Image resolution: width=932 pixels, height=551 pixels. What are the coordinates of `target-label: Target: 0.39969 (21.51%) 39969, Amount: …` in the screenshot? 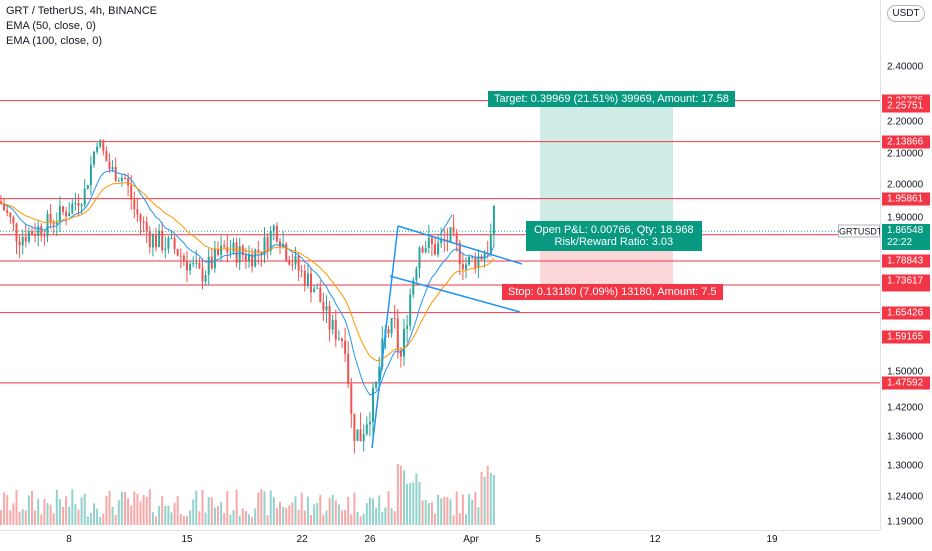 It's located at (611, 99).